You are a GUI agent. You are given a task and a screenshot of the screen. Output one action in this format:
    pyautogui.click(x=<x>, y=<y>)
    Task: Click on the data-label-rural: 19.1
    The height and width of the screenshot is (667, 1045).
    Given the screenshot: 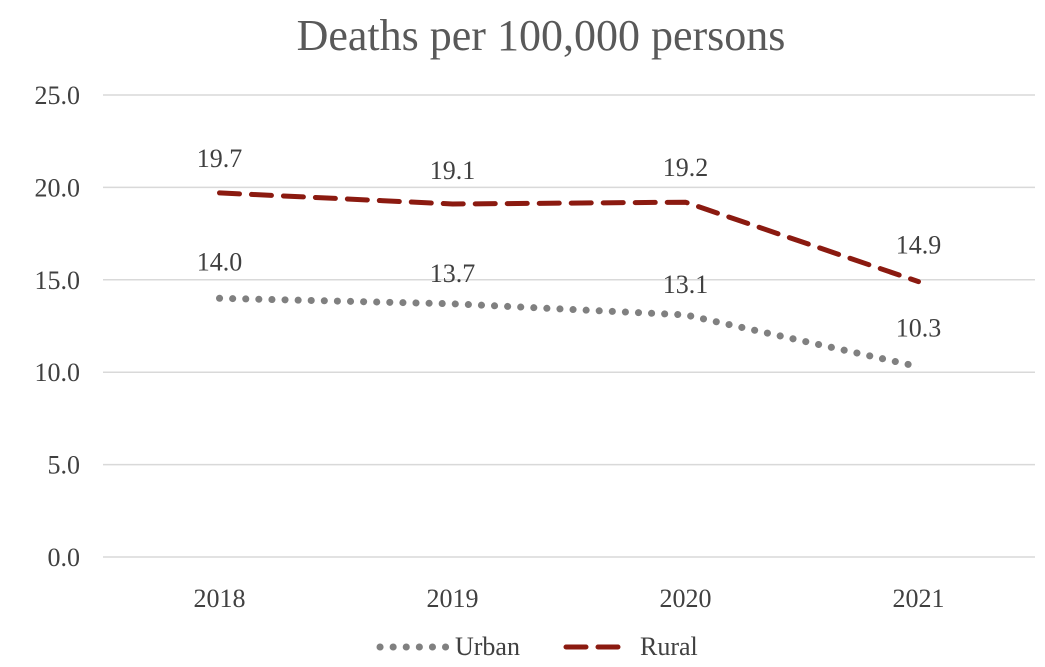 What is the action you would take?
    pyautogui.click(x=453, y=170)
    